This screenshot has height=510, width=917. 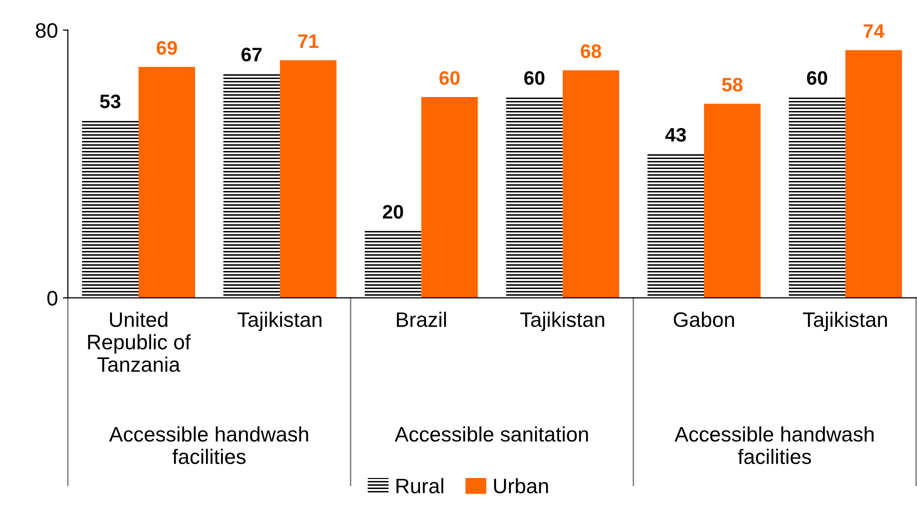 What do you see at coordinates (421, 320) in the screenshot?
I see `x-tick-label: Brazil` at bounding box center [421, 320].